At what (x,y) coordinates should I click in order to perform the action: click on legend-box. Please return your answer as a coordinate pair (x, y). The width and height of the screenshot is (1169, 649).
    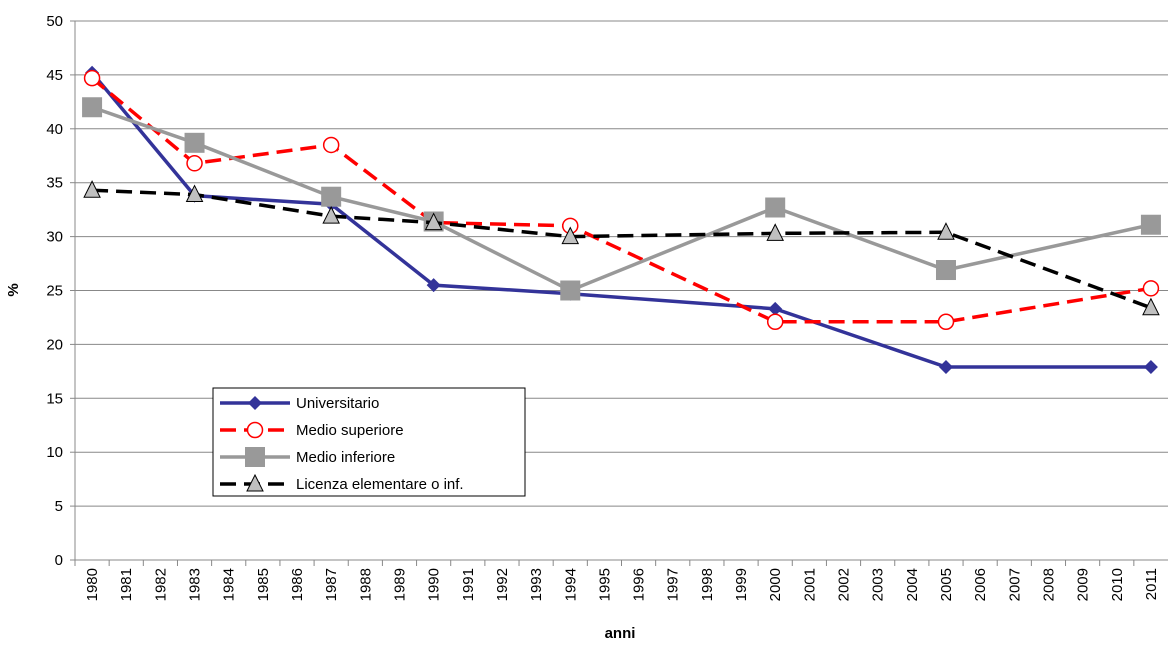
    Looking at the image, I should click on (369, 442).